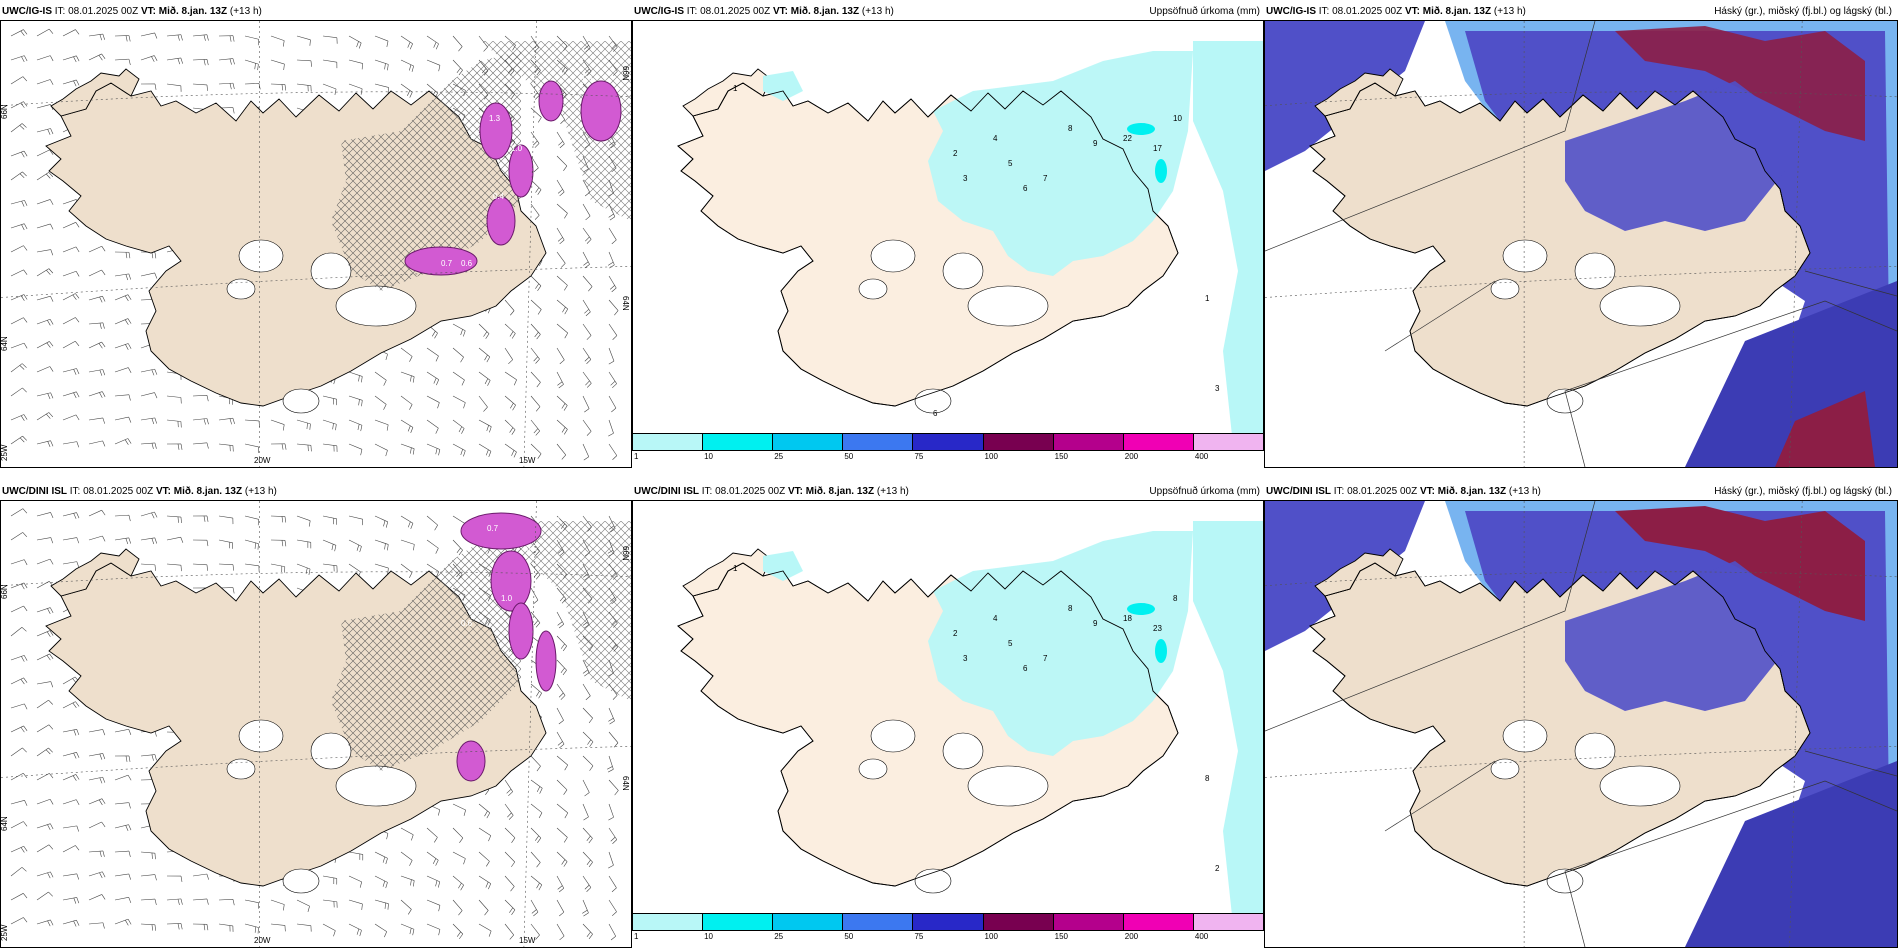 The height and width of the screenshot is (950, 1900). I want to click on colorbar-swatch: 1, so click(668, 447).